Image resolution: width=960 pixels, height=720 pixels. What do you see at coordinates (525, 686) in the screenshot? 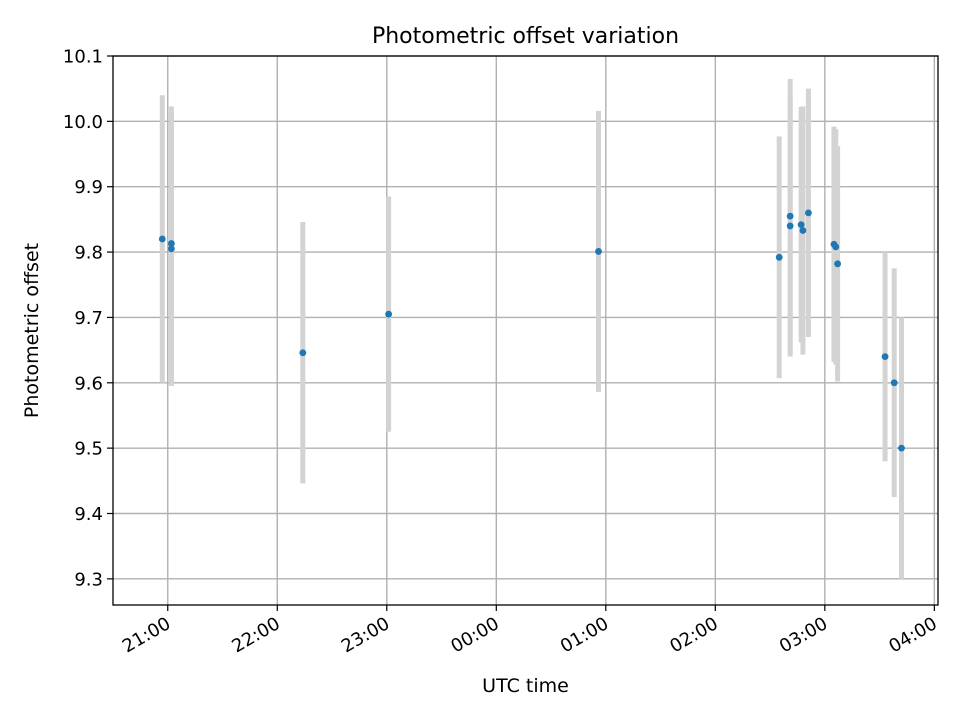
I see `x-axis-label: UTC time` at bounding box center [525, 686].